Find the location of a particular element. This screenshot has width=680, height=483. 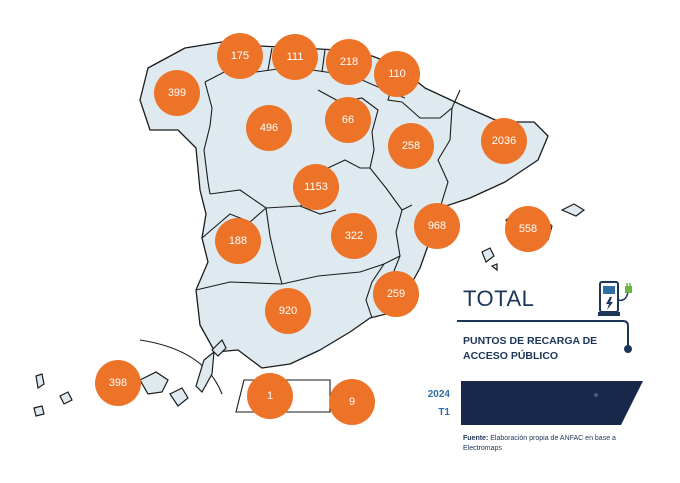

bubble-circle-asturias is located at coordinates (240, 56).